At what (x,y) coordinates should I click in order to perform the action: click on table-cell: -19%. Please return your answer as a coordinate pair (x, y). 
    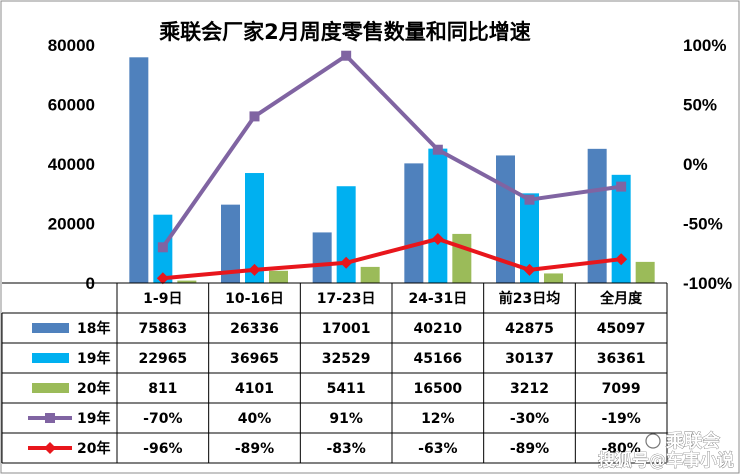
    Looking at the image, I should click on (621, 419).